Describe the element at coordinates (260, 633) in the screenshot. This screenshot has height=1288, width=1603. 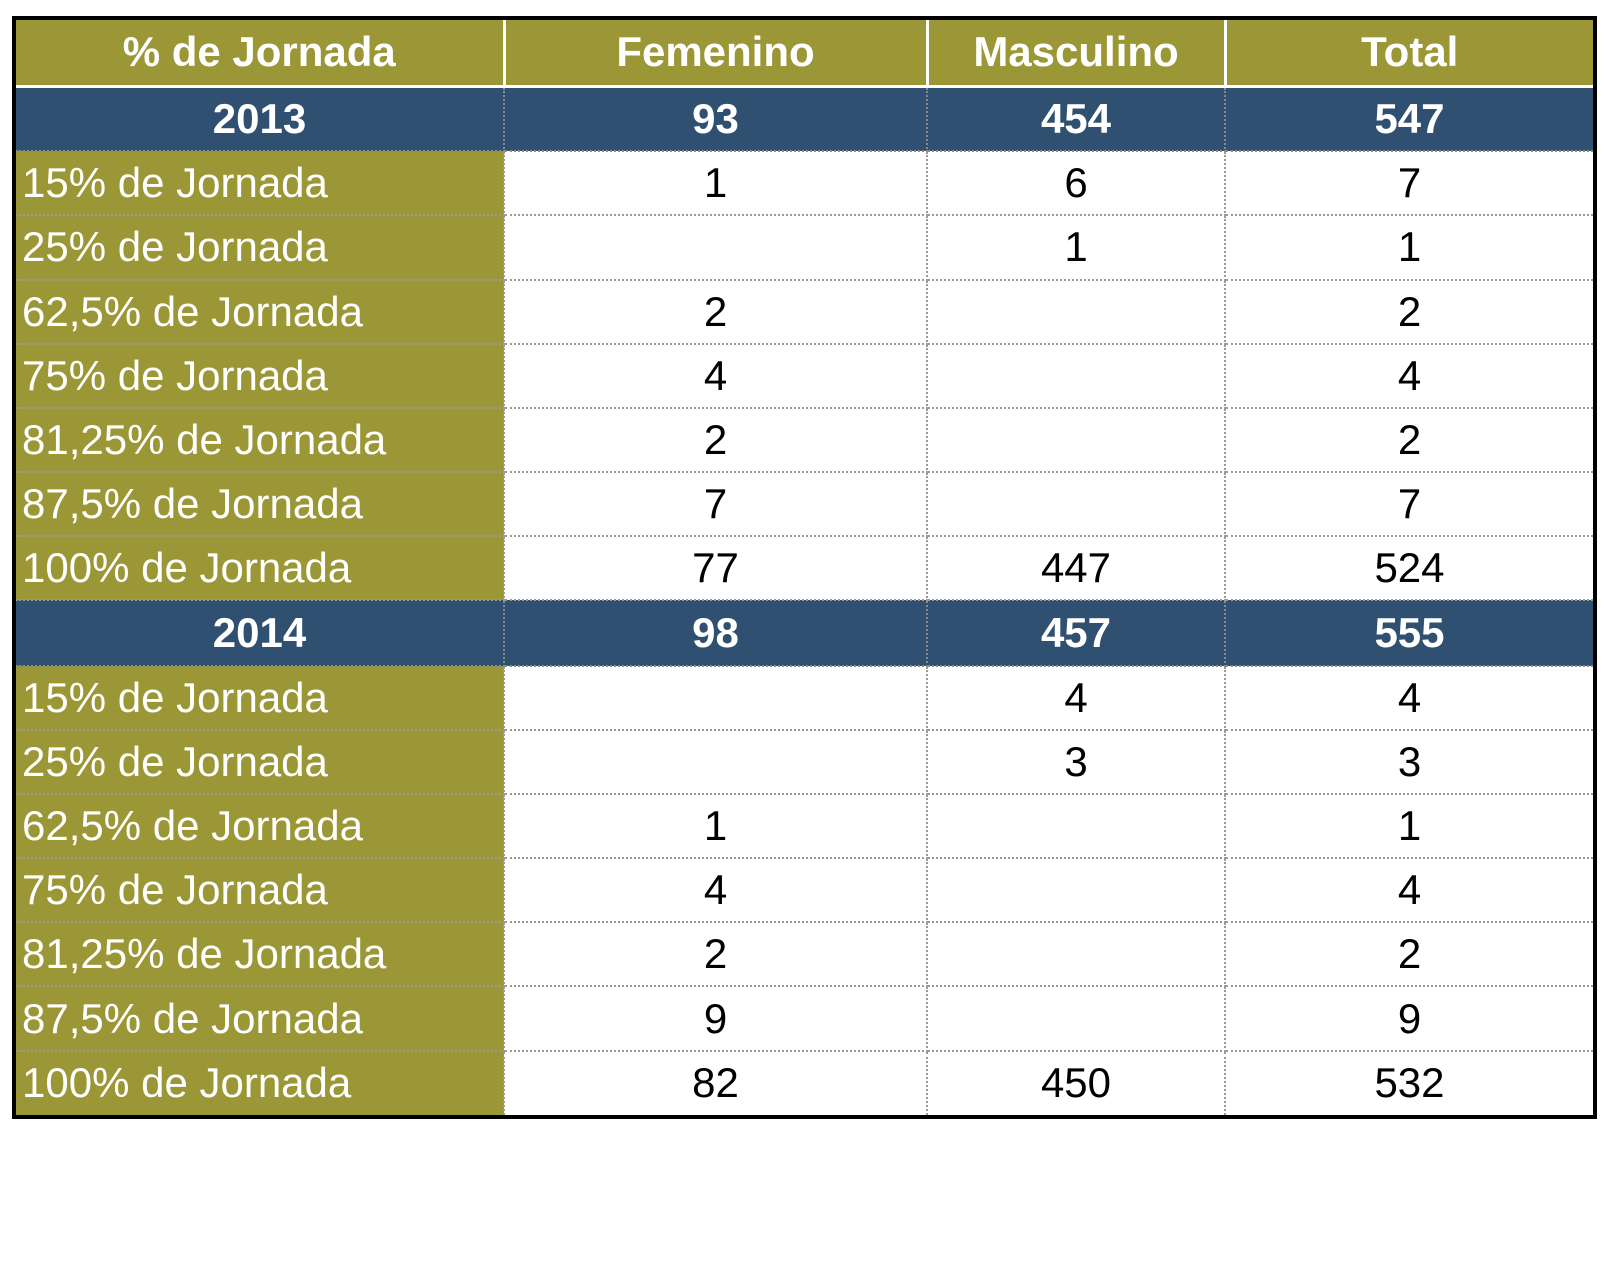
I see `year-cell: 2014` at that location.